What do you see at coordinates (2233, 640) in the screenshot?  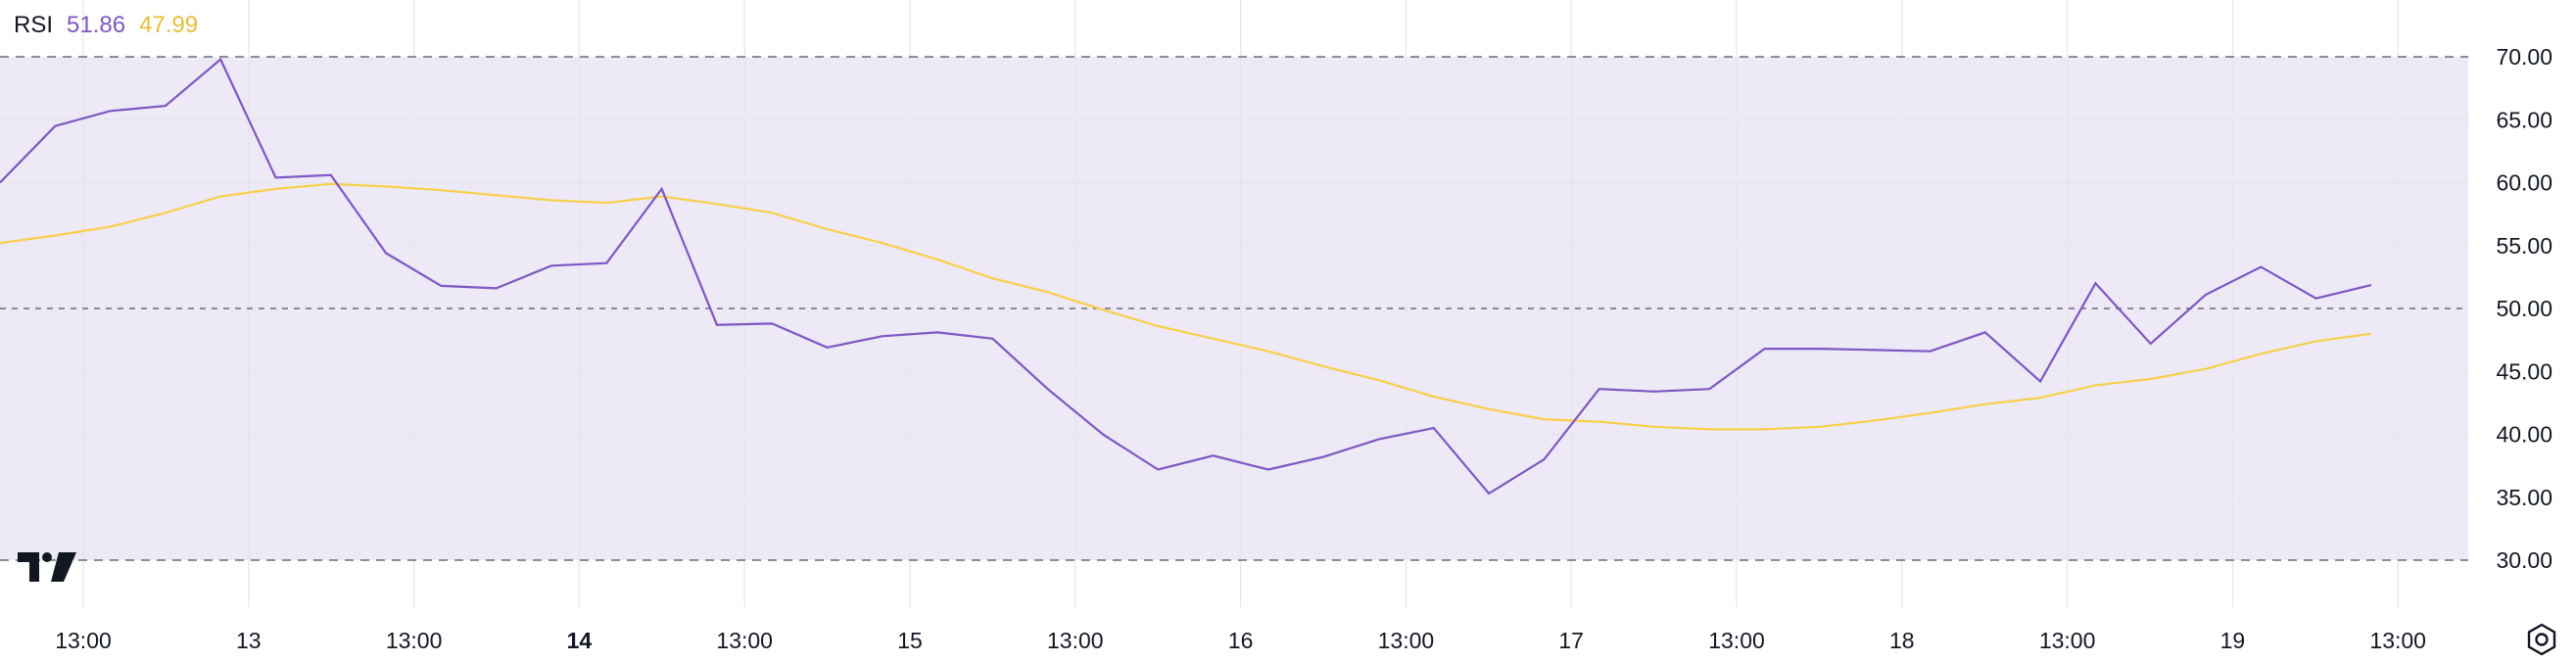 I see `x-tick-label: 19` at bounding box center [2233, 640].